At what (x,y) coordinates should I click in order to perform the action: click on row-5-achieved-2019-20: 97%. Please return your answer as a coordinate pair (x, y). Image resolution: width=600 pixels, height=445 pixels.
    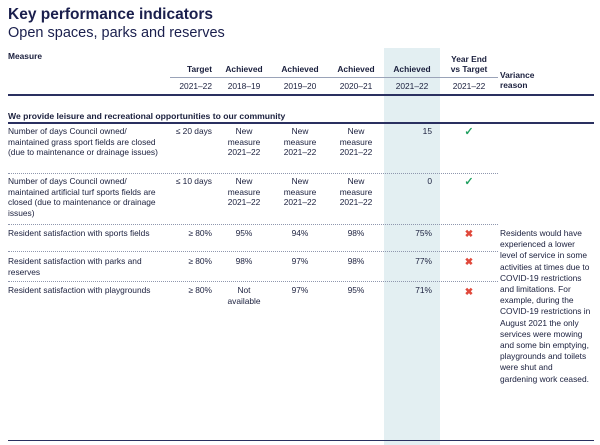
    Looking at the image, I should click on (300, 290).